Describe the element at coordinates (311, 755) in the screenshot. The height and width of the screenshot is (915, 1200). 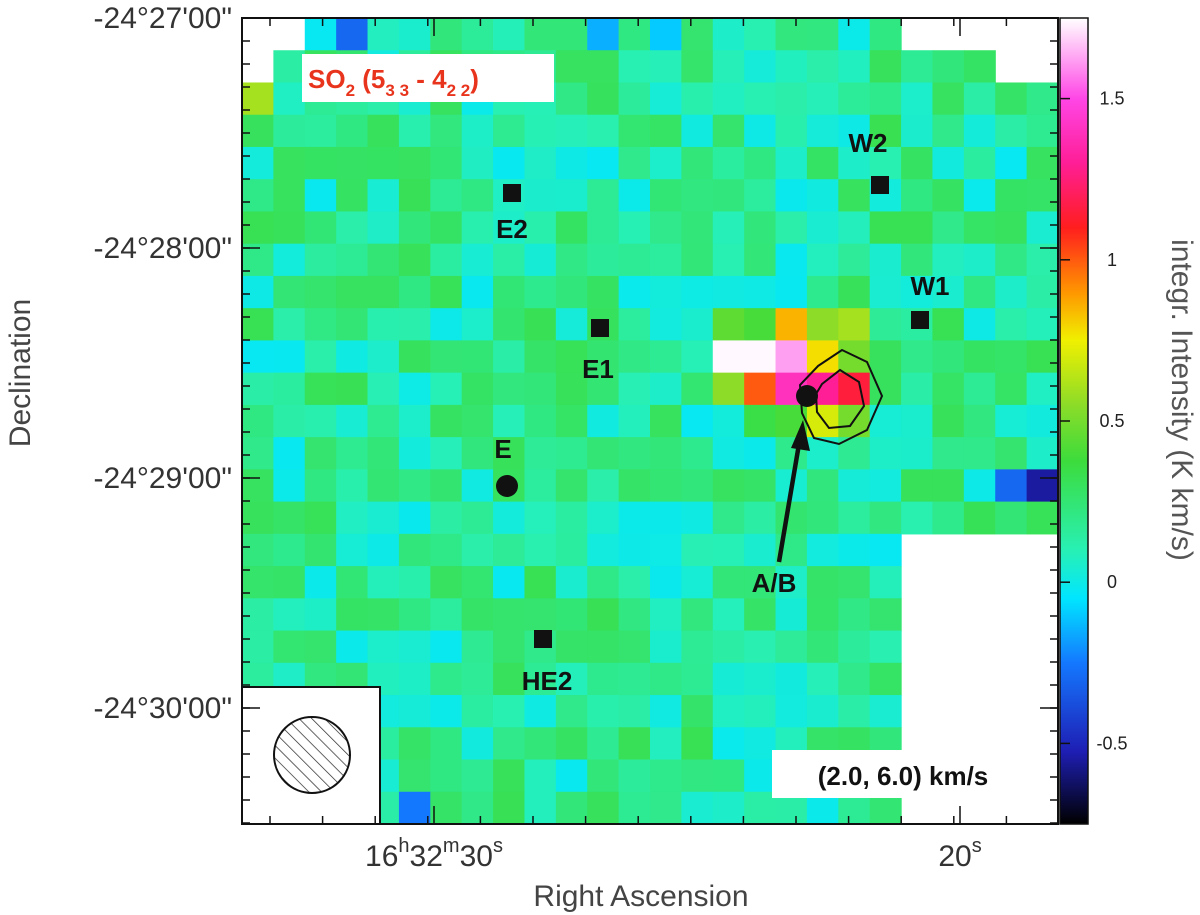
I see `beam-inset` at that location.